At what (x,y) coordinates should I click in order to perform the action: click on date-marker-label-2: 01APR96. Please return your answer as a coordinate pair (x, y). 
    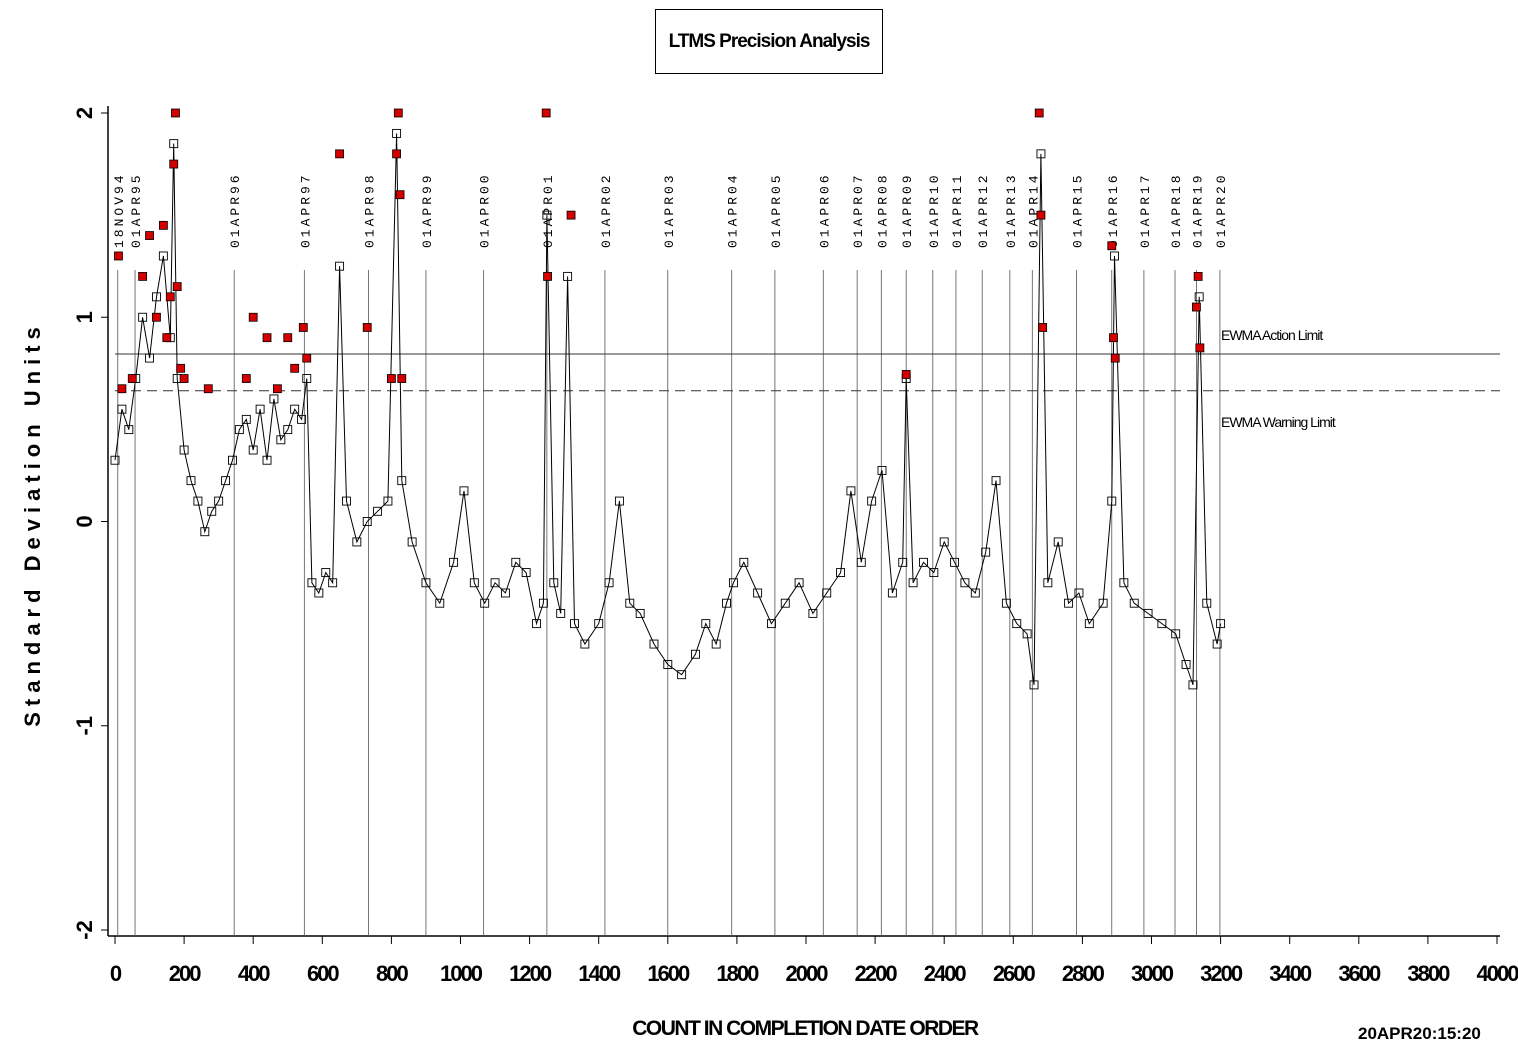
    Looking at the image, I should click on (235, 210).